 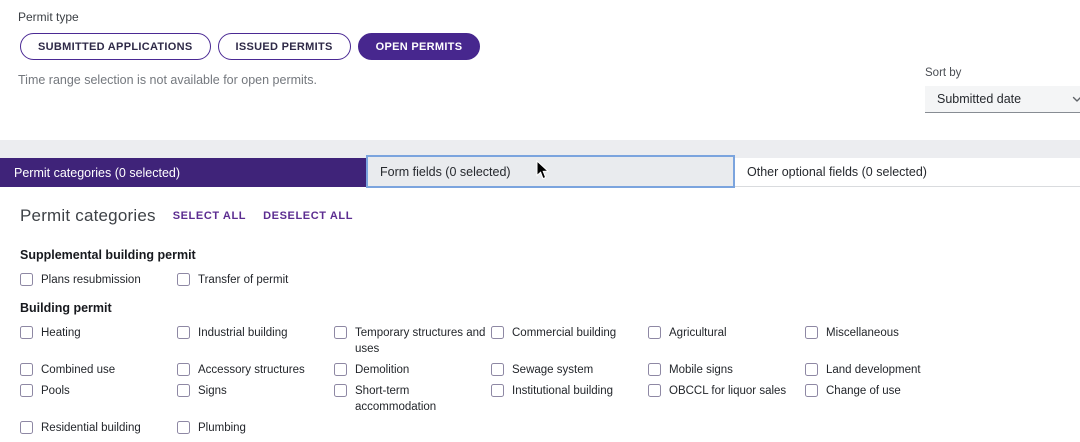 What do you see at coordinates (979, 99) in the screenshot?
I see `sort-by-value: Submitted date` at bounding box center [979, 99].